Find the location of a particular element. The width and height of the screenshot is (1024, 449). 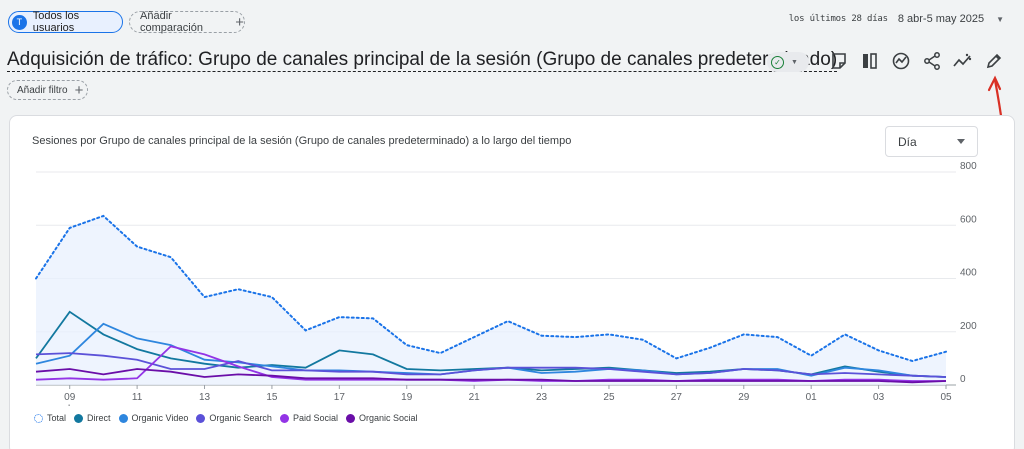

x-tick-label: 15 is located at coordinates (272, 397).